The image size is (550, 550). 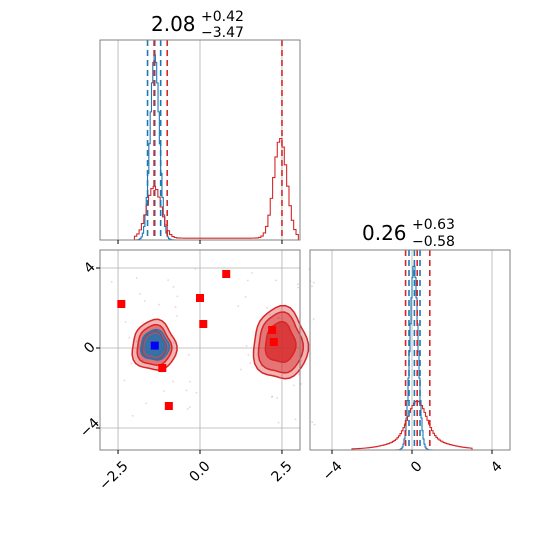 I want to click on title-x: 2.08 +0.42 −3.47, so click(x=197, y=25).